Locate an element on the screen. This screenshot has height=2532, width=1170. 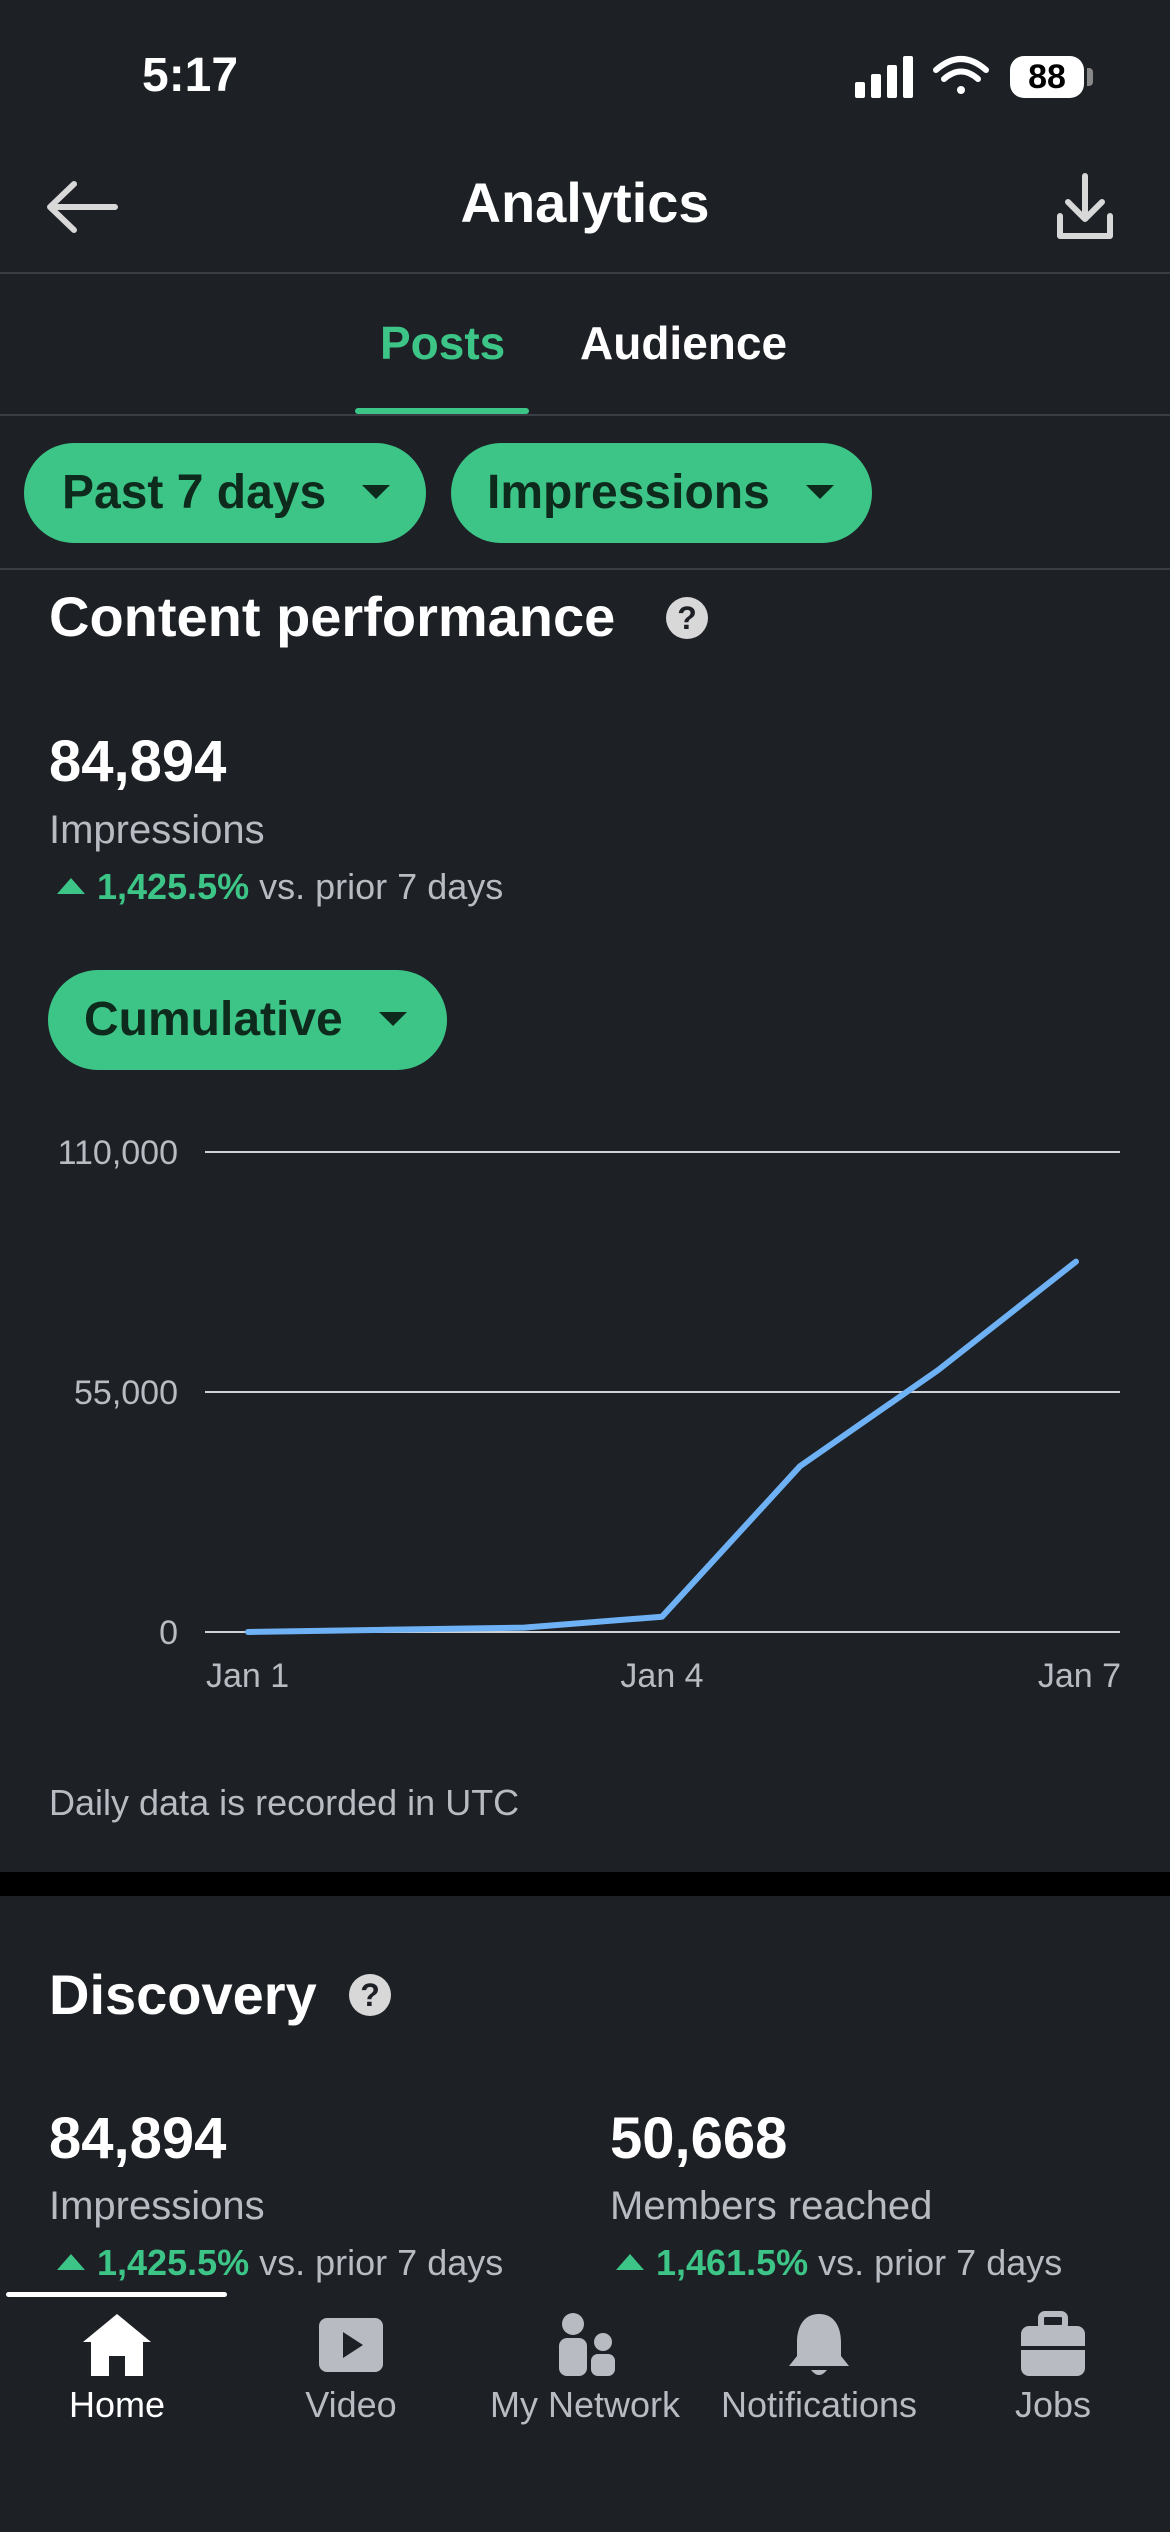
x-tick-label: Jan 1 is located at coordinates (247, 1676).